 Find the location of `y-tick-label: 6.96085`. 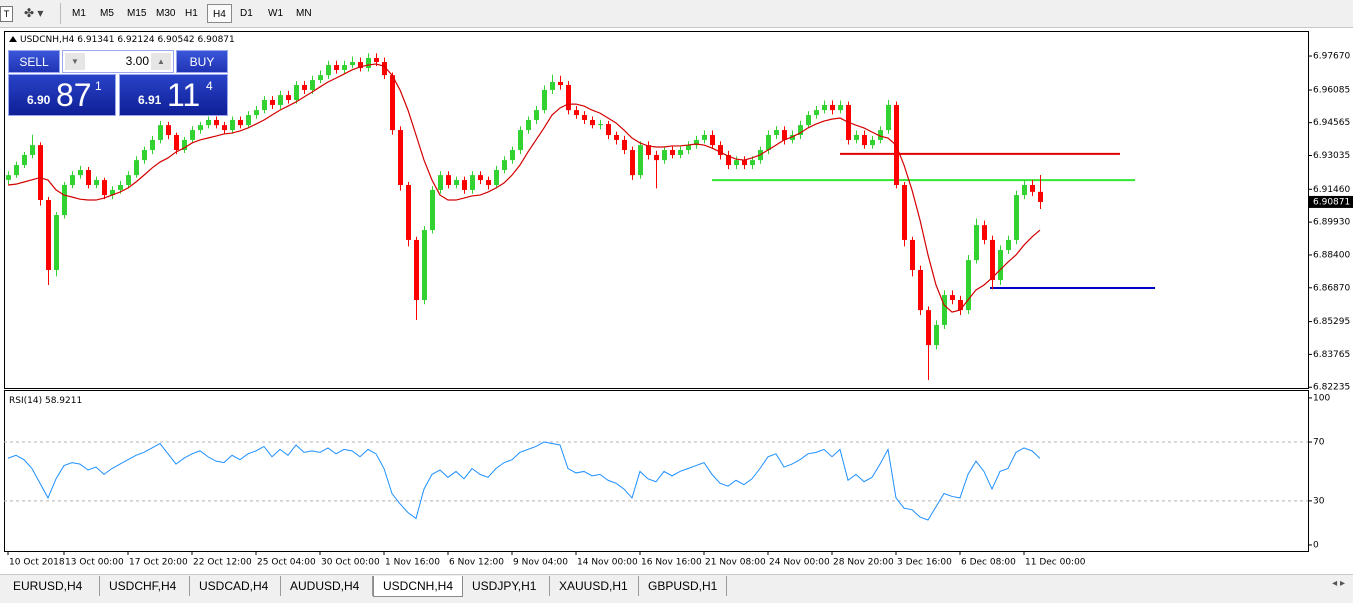

y-tick-label: 6.96085 is located at coordinates (1331, 91).